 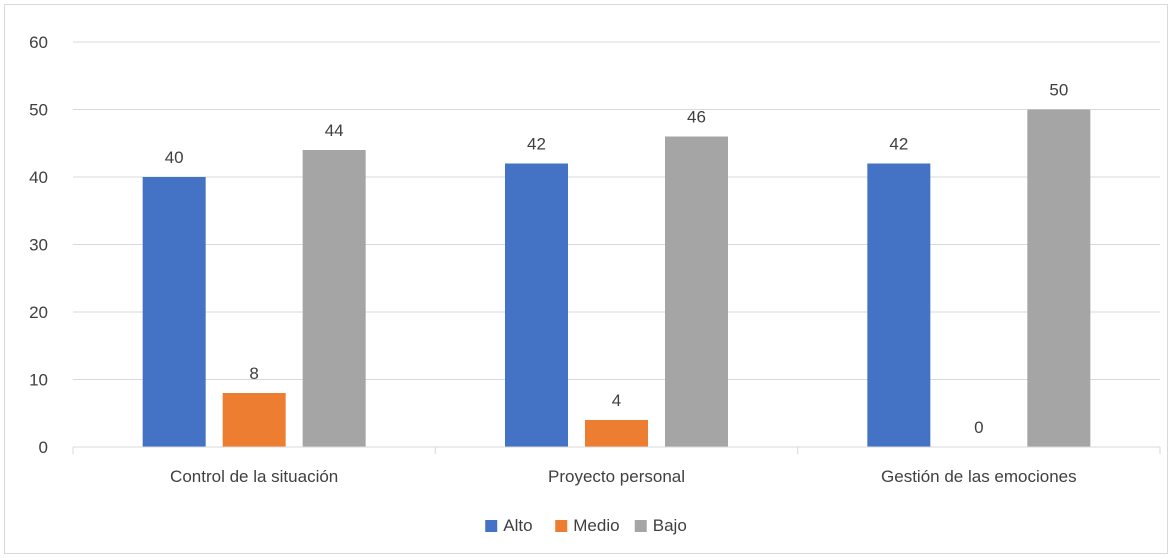 I want to click on y-tick-label: 30, so click(x=38, y=245).